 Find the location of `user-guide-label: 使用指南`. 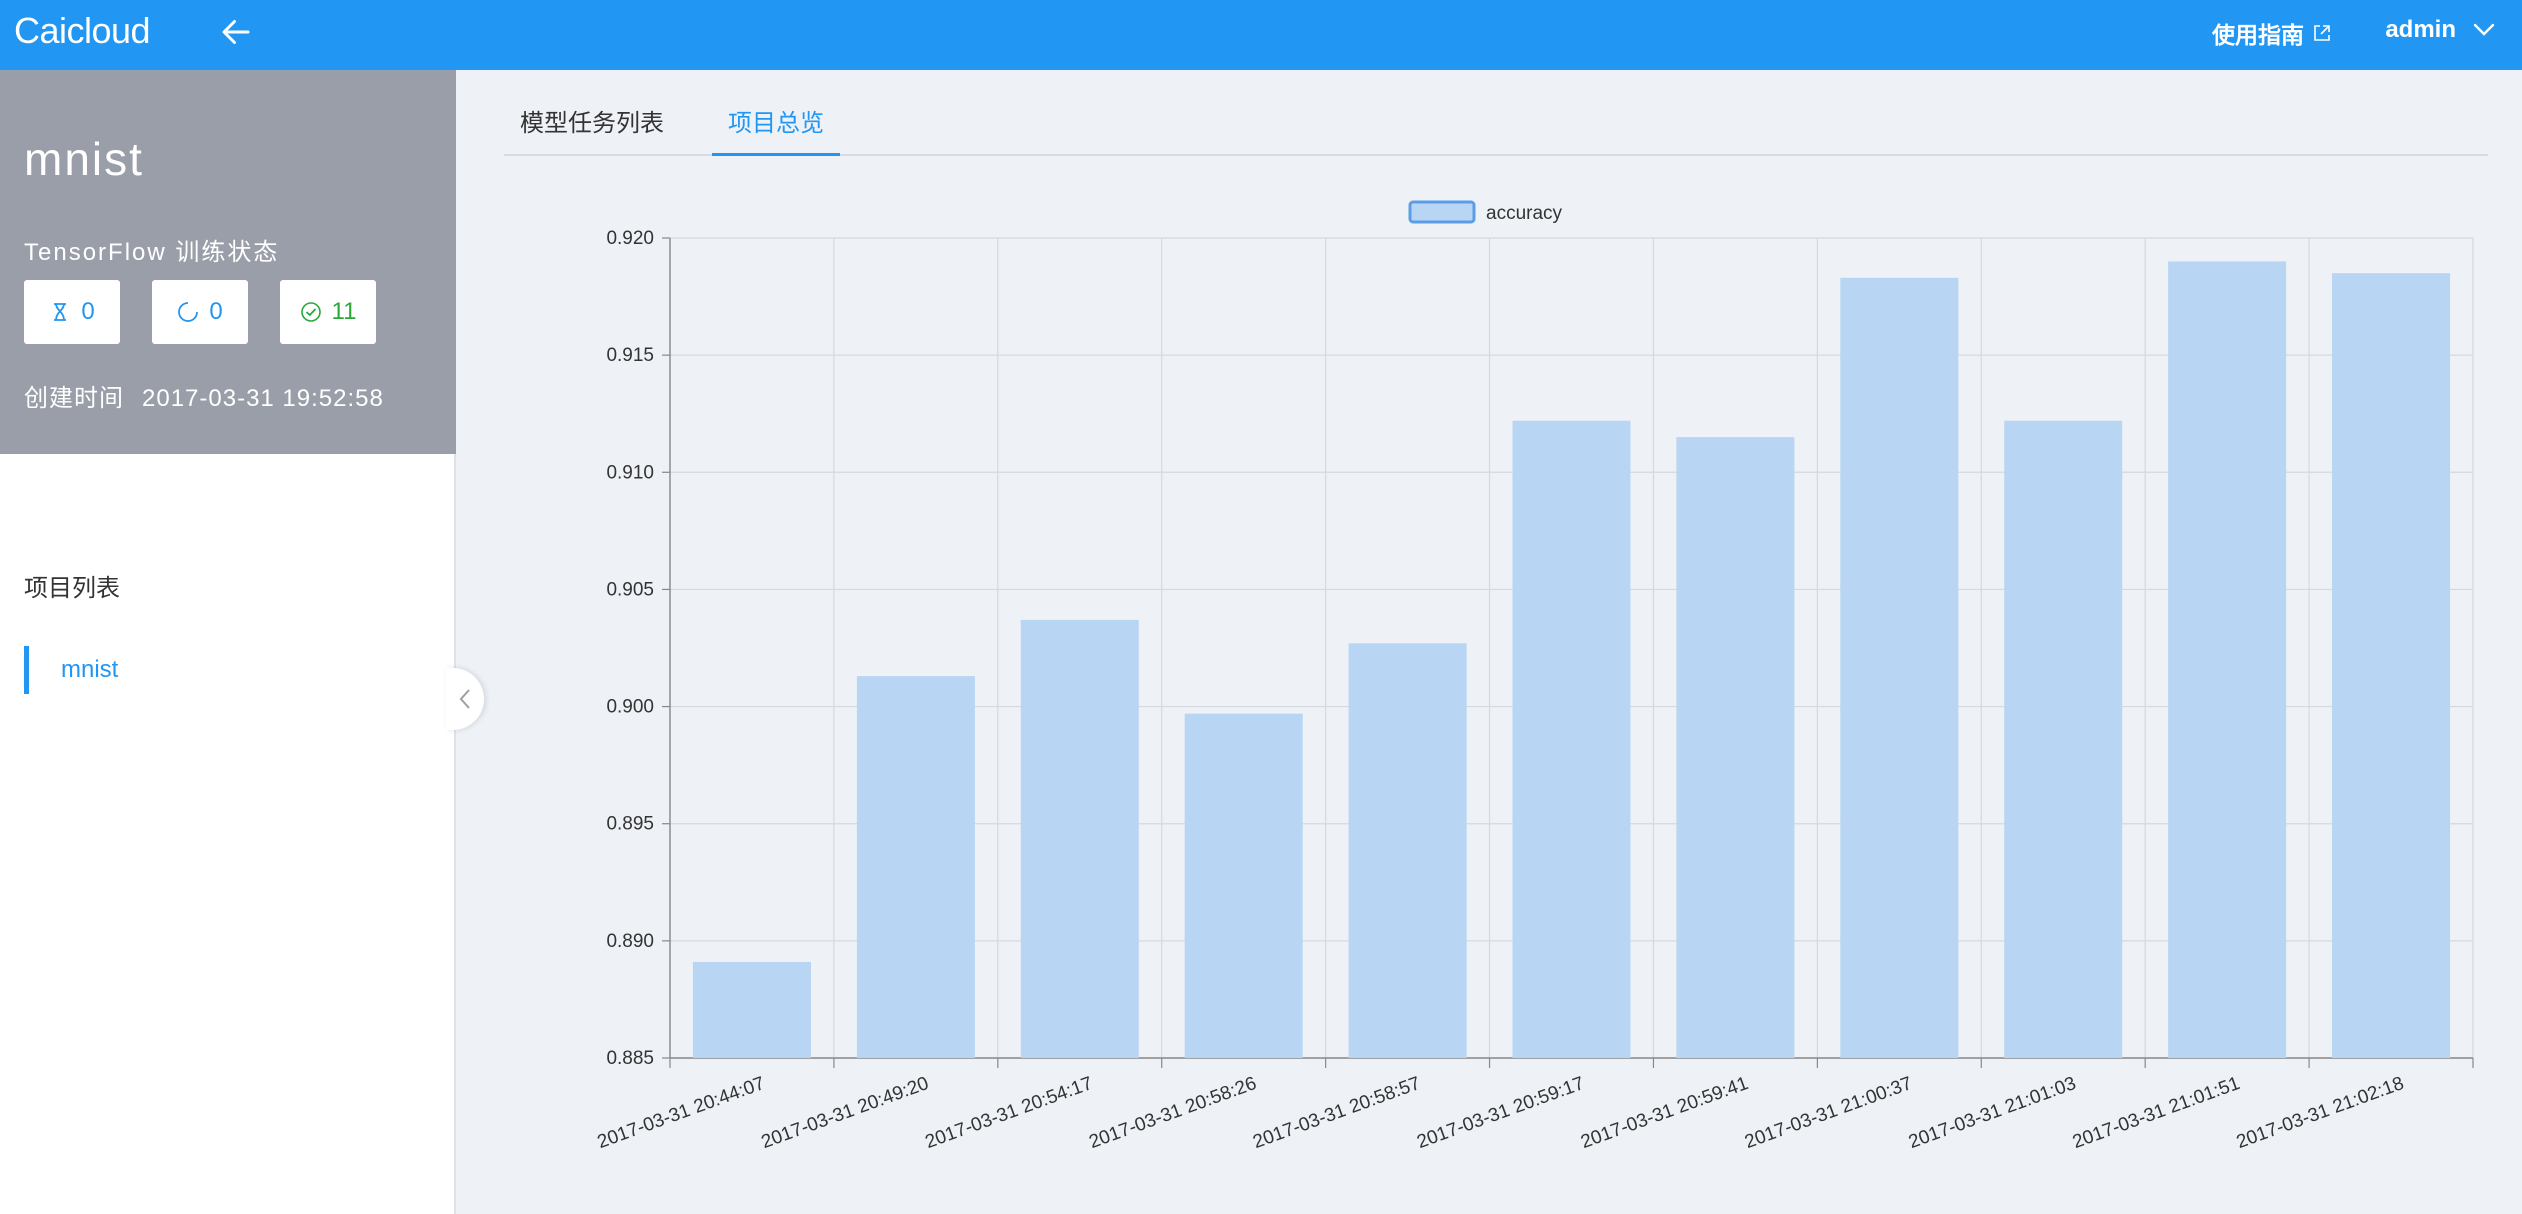

user-guide-label: 使用指南 is located at coordinates (2258, 35).